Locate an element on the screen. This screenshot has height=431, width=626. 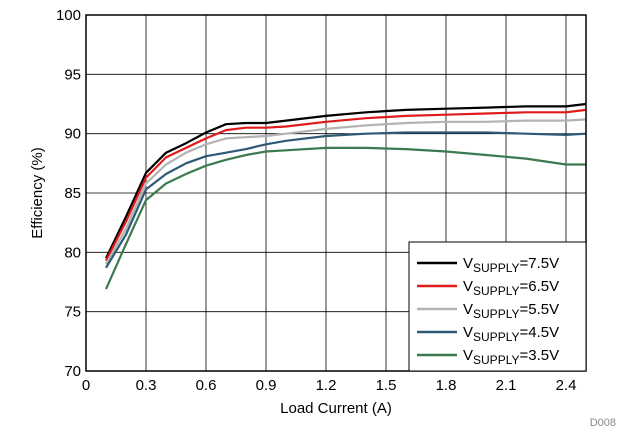
y-tick-label: 85 is located at coordinates (72, 193).